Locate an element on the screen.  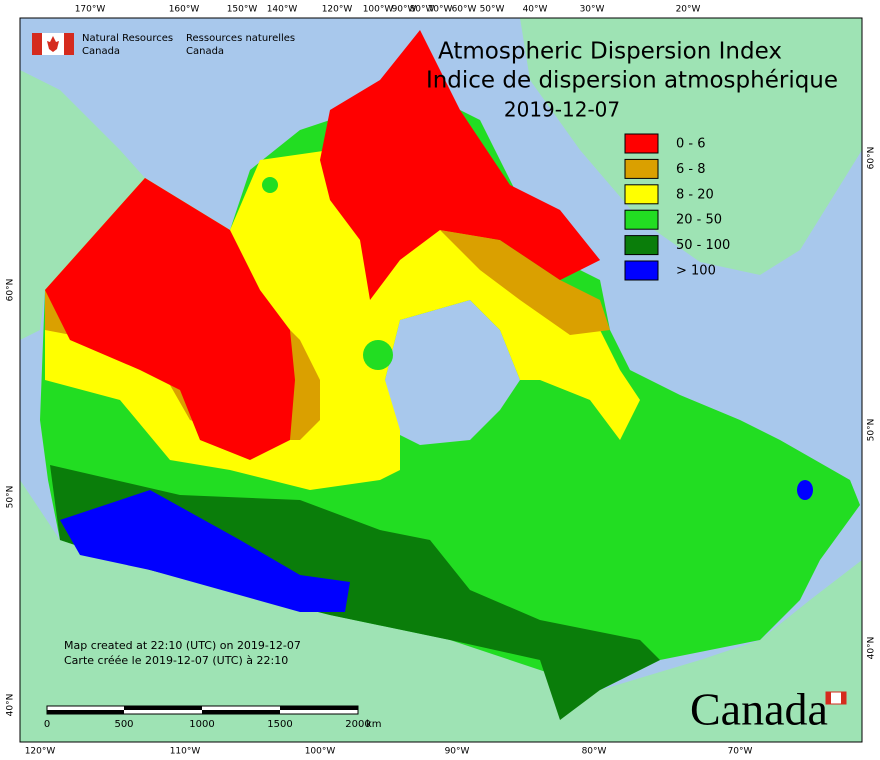
agency-fr: Canada is located at coordinates (205, 51).